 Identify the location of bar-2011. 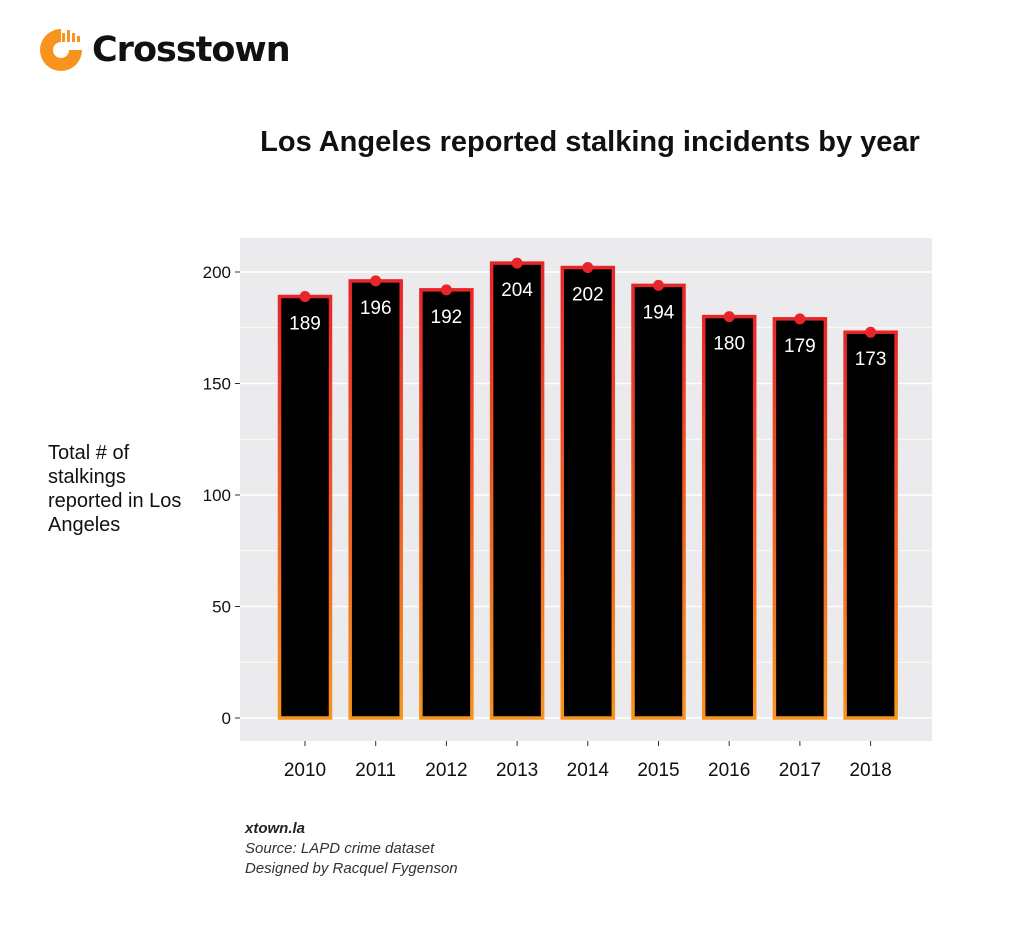
(375, 499).